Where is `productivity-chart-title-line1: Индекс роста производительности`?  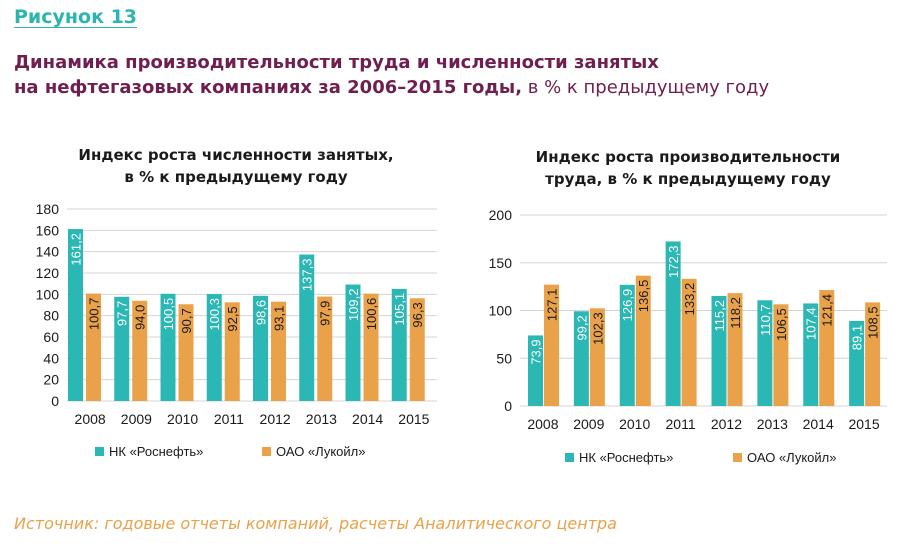 productivity-chart-title-line1: Индекс роста производительности is located at coordinates (688, 157).